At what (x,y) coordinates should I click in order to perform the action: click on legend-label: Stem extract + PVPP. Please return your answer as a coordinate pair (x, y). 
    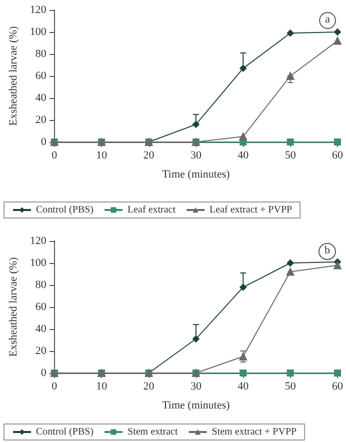
    Looking at the image, I should click on (255, 432).